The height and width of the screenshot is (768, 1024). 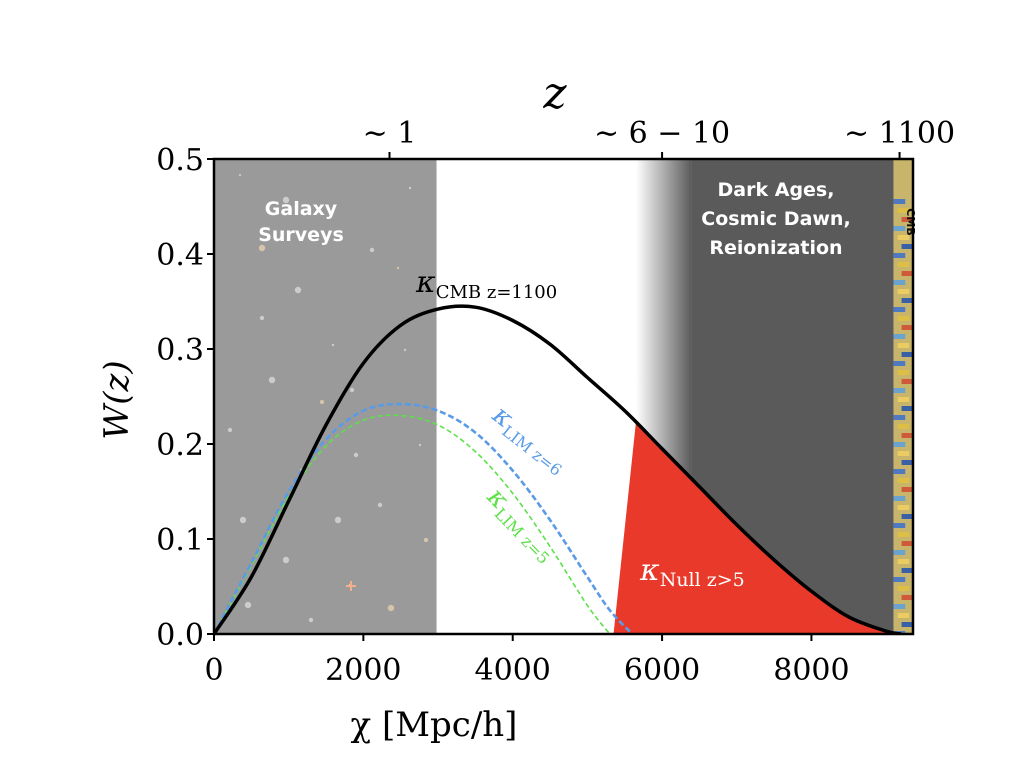 I want to click on x-tick-label: 2000, so click(x=363, y=670).